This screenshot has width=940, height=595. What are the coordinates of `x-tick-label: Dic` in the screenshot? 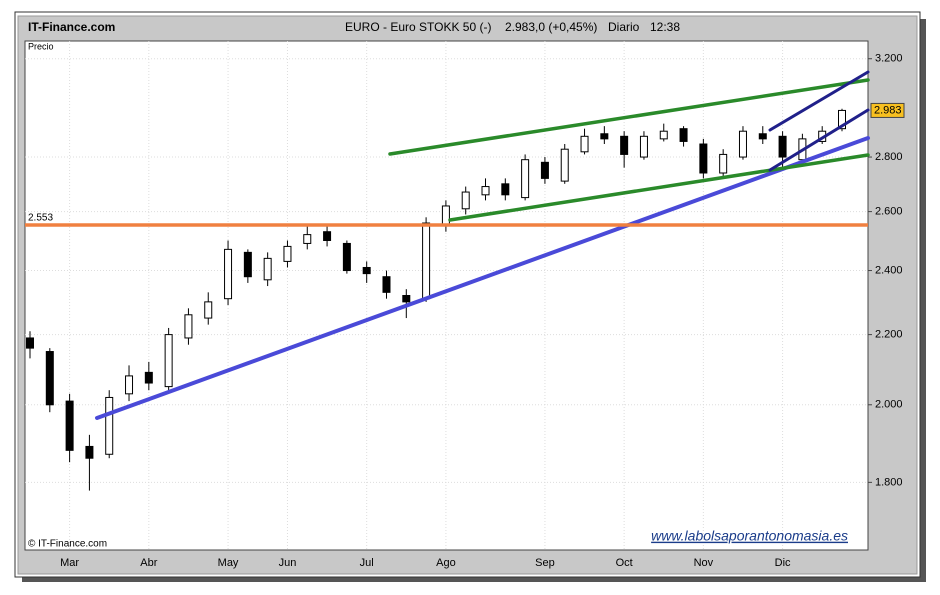 It's located at (783, 563).